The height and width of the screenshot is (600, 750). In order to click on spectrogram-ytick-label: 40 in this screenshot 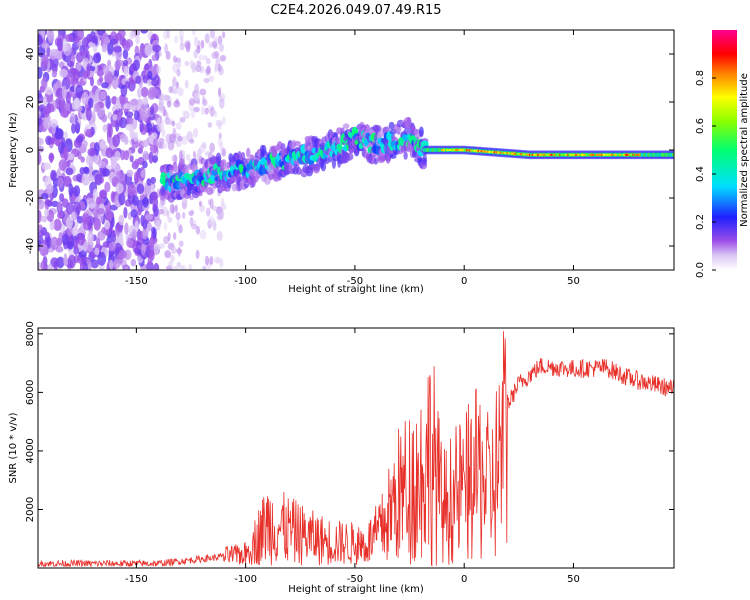, I will do `click(30, 54)`.